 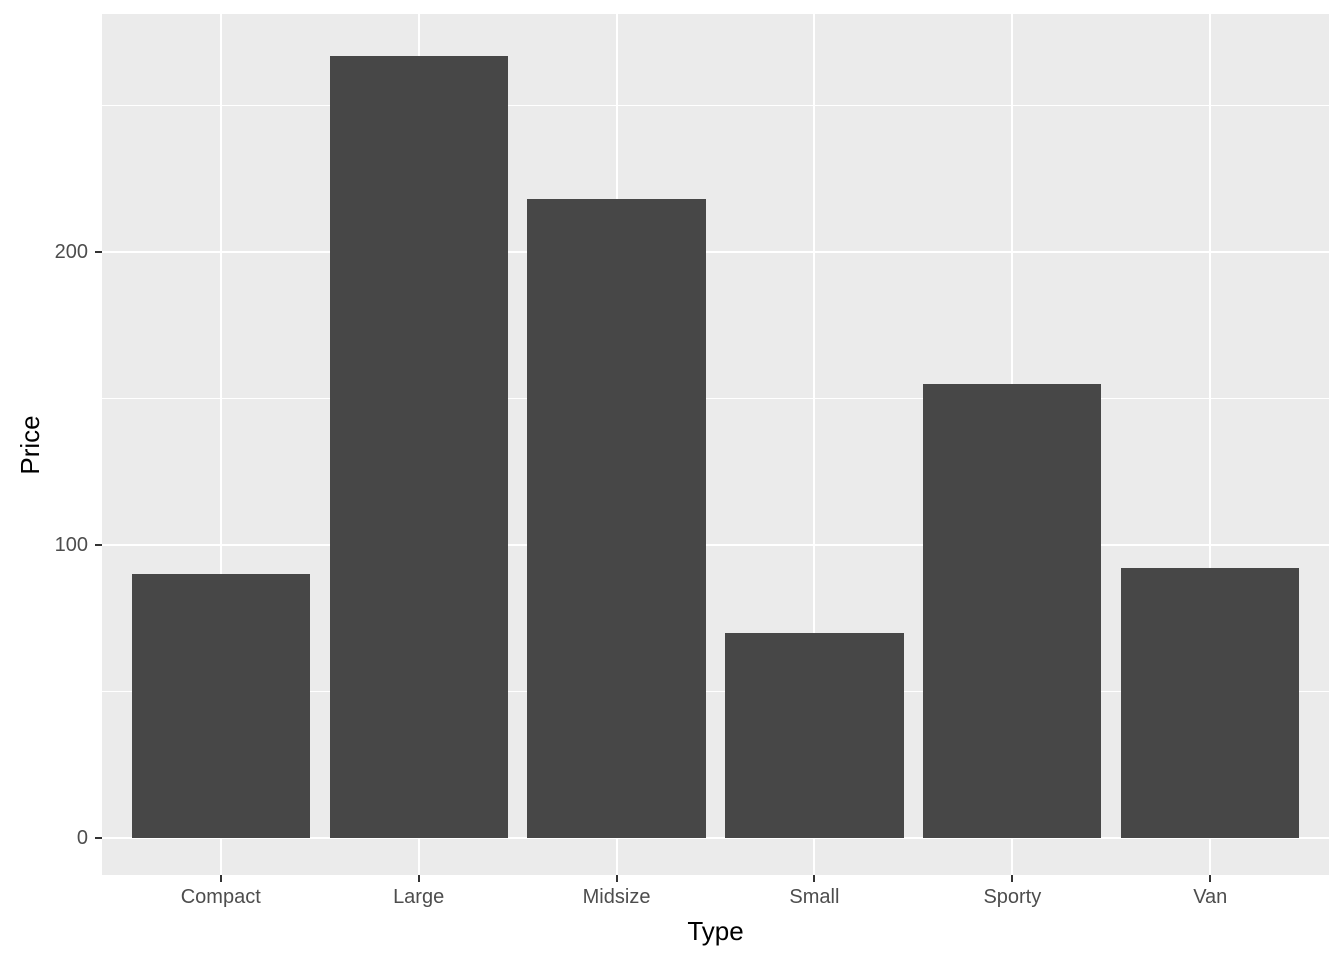 What do you see at coordinates (1210, 897) in the screenshot?
I see `x-tick-label-van: Van` at bounding box center [1210, 897].